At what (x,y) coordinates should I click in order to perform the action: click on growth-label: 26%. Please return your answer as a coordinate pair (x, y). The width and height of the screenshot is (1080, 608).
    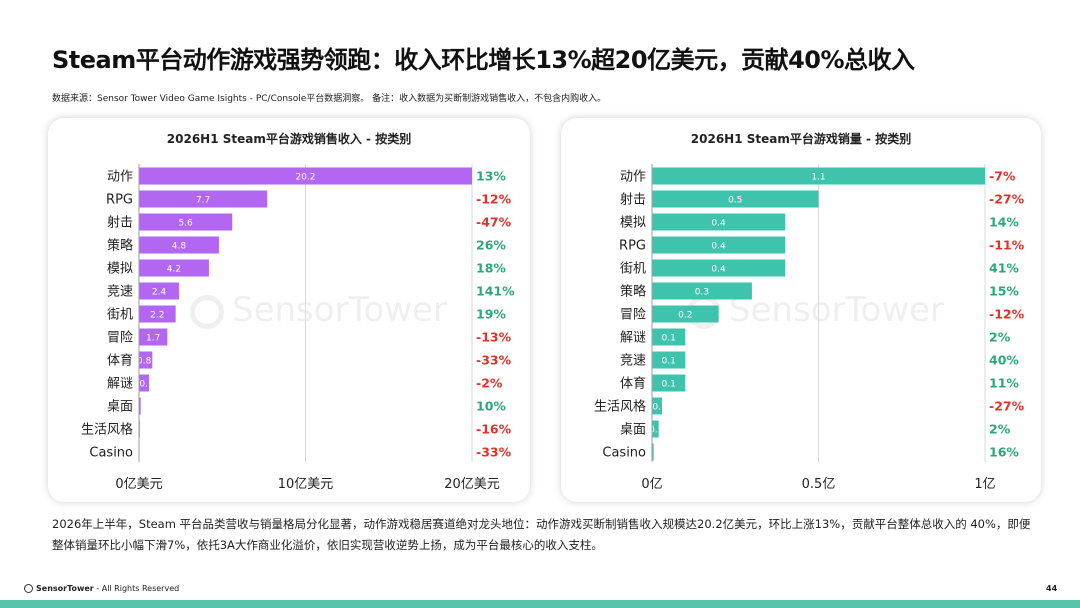
    Looking at the image, I should click on (491, 245).